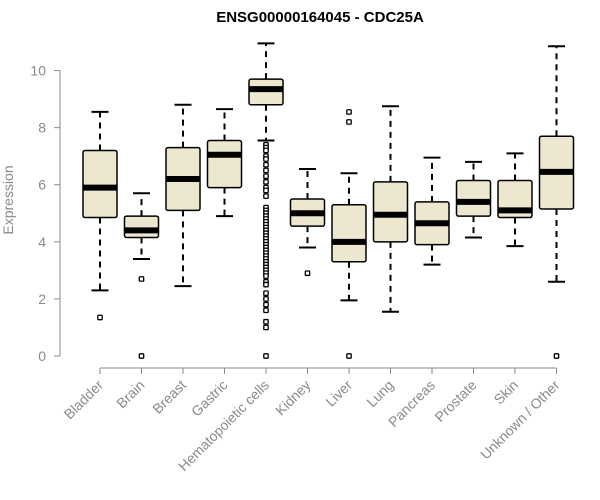 This screenshot has width=600, height=500. What do you see at coordinates (338, 393) in the screenshot?
I see `x-tick-label: Liver` at bounding box center [338, 393].